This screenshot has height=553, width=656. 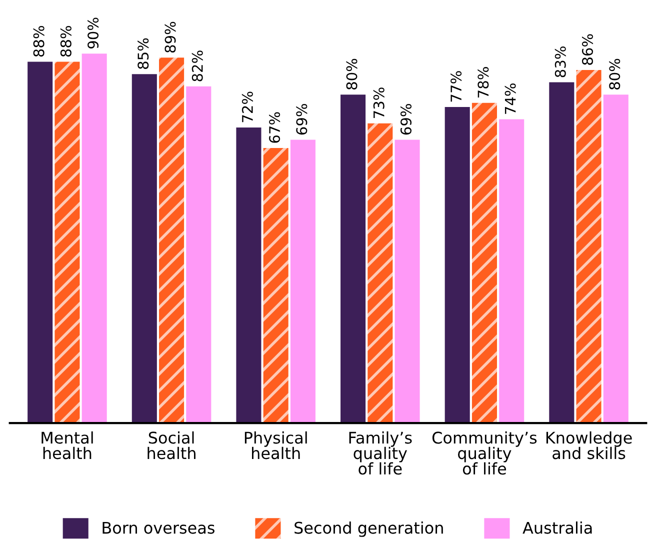 I want to click on x-tick-label: Social health, so click(x=172, y=445).